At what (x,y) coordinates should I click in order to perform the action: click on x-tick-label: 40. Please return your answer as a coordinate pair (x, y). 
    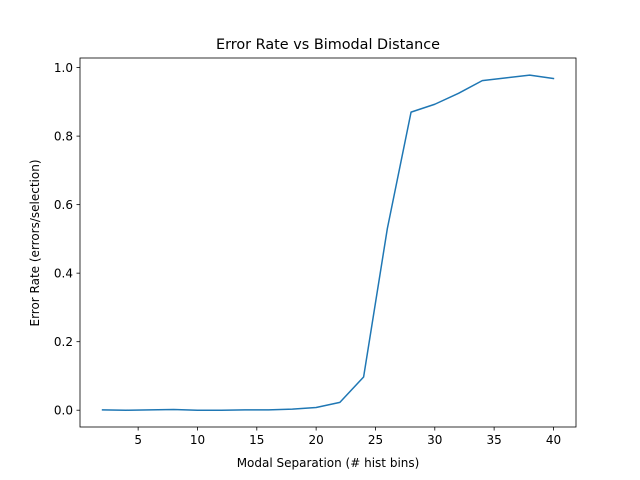
    Looking at the image, I should click on (553, 440).